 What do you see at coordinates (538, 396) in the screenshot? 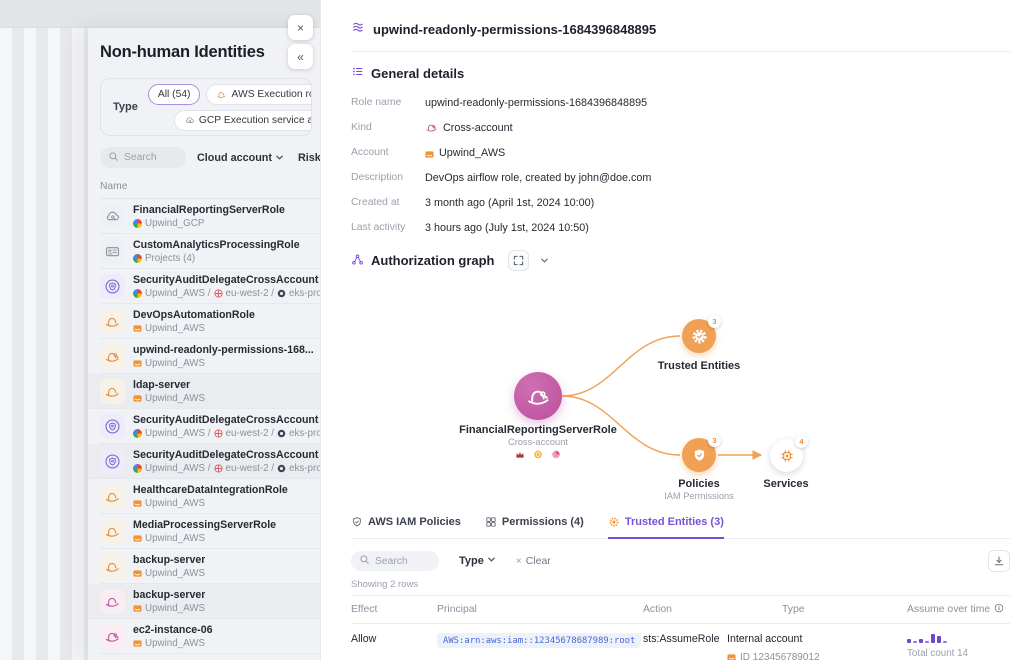
I see `graph-node-role` at bounding box center [538, 396].